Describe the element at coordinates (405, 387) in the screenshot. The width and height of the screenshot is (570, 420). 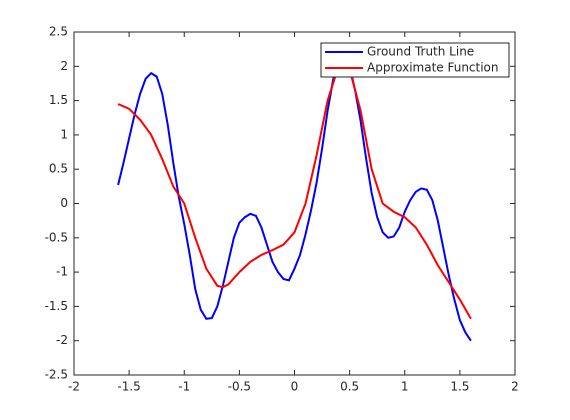
I see `x-tick-label: 1` at that location.